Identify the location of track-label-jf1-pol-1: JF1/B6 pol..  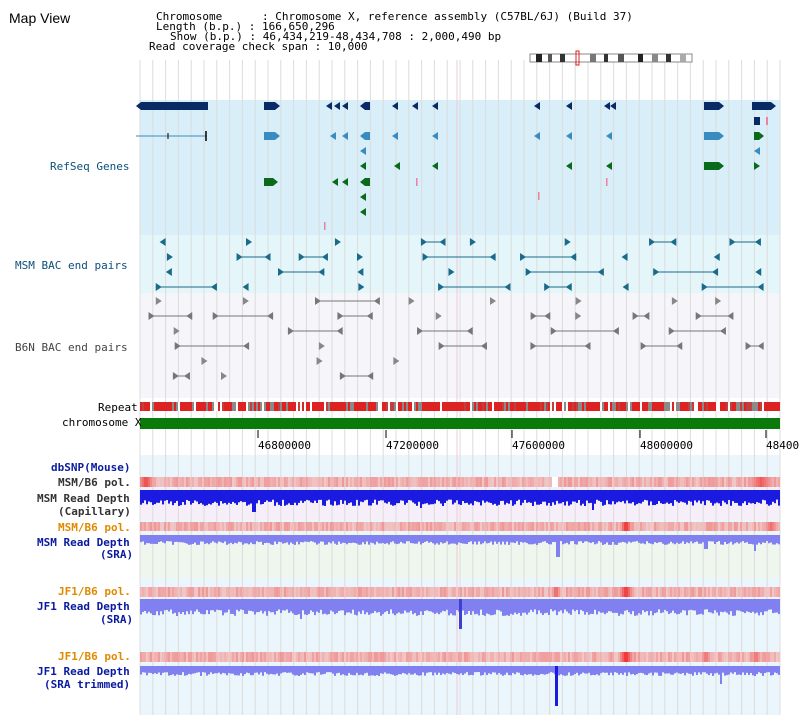
(94, 591).